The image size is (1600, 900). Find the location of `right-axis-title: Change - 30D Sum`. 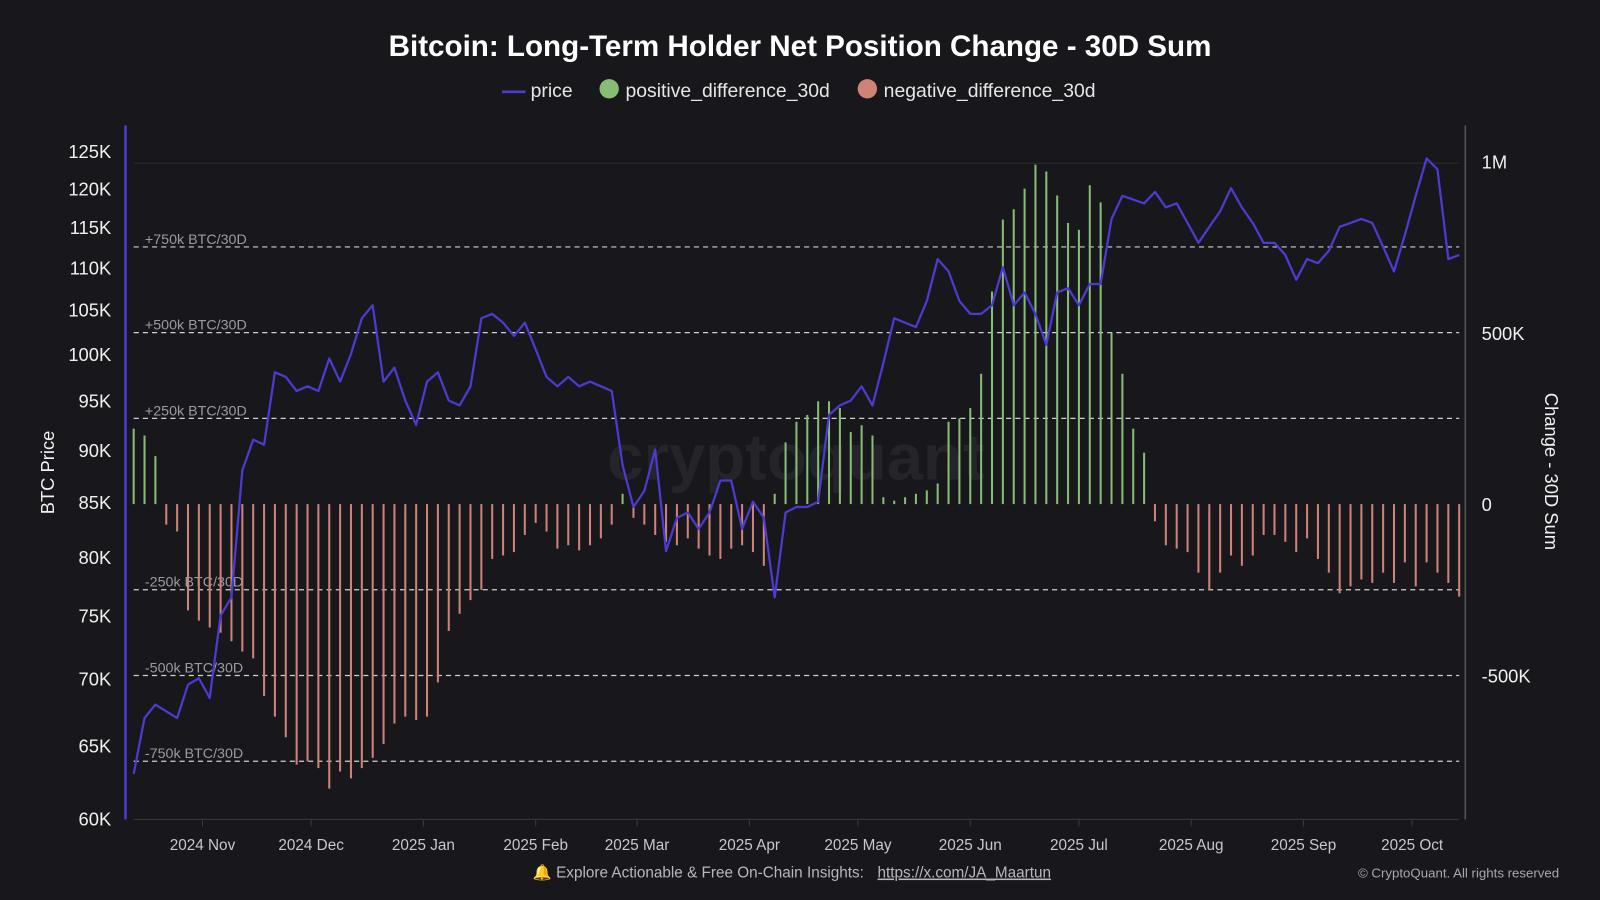

right-axis-title: Change - 30D Sum is located at coordinates (1551, 471).